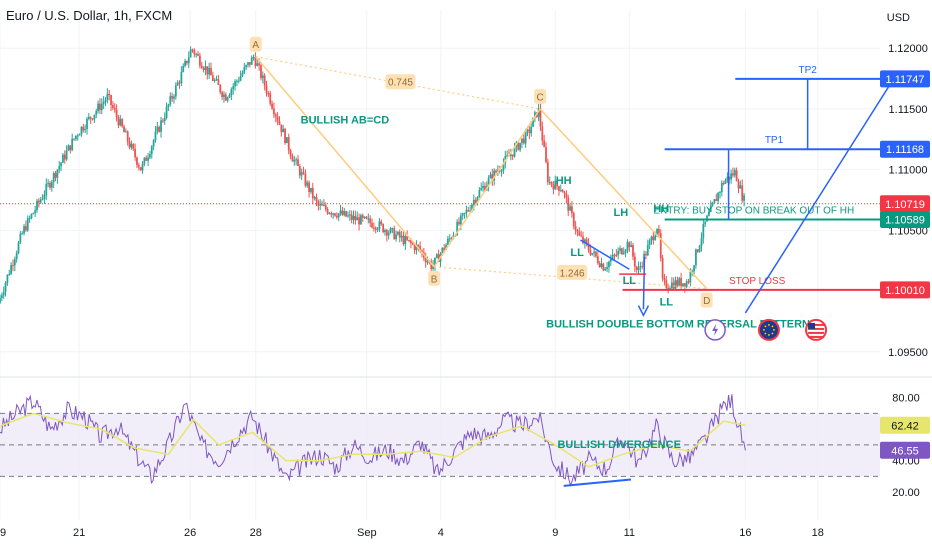 Image resolution: width=932 pixels, height=550 pixels. I want to click on target-trend-line, so click(817, 200).